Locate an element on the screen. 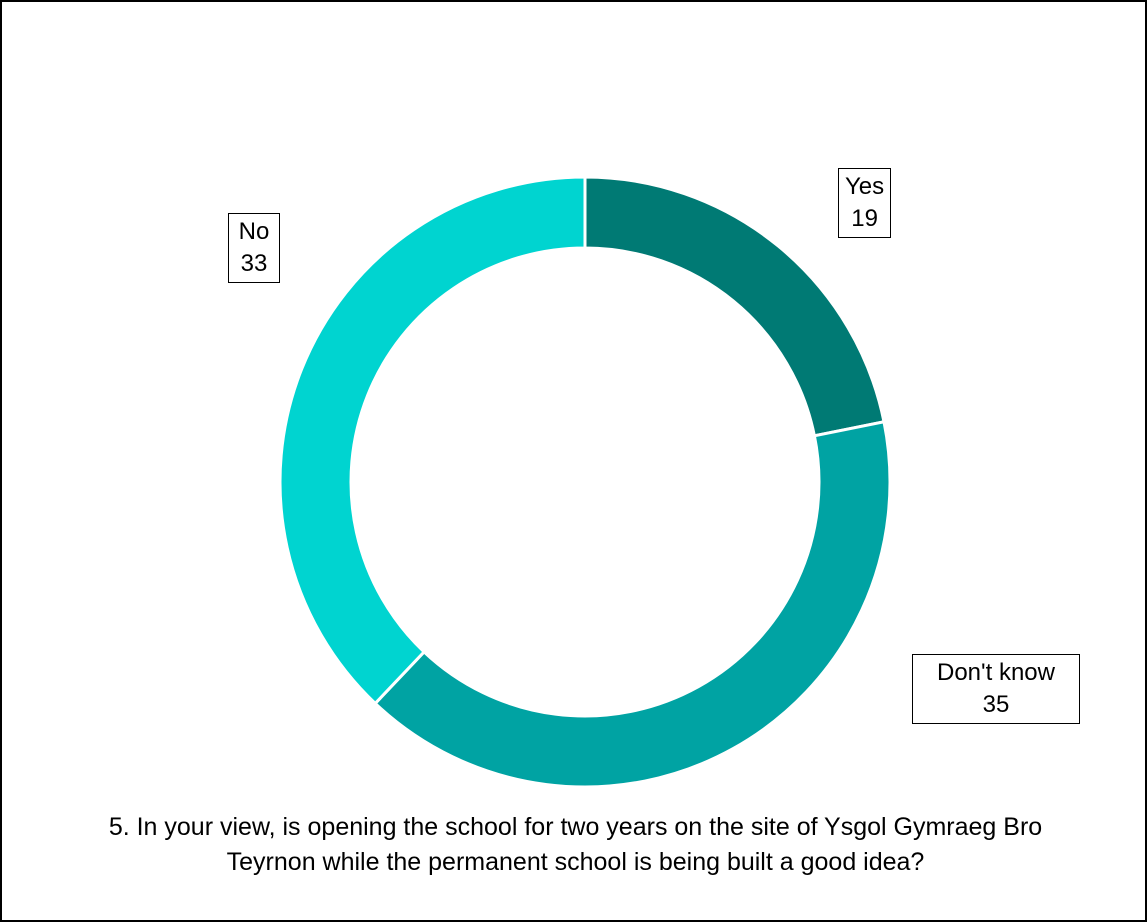 The height and width of the screenshot is (924, 1147). slice-label-yes-value: 19 is located at coordinates (864, 218).